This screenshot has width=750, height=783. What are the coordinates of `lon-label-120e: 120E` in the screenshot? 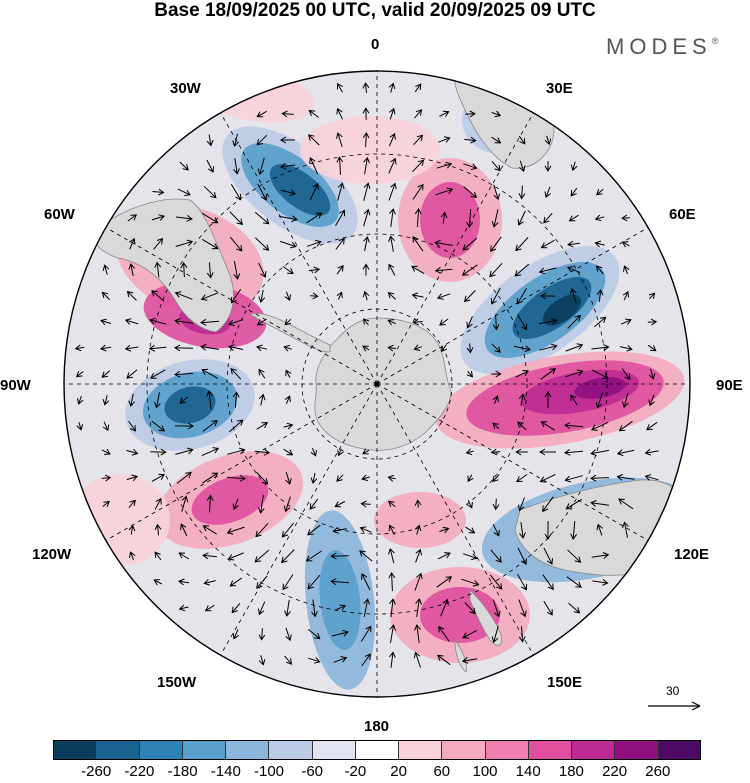 It's located at (692, 554).